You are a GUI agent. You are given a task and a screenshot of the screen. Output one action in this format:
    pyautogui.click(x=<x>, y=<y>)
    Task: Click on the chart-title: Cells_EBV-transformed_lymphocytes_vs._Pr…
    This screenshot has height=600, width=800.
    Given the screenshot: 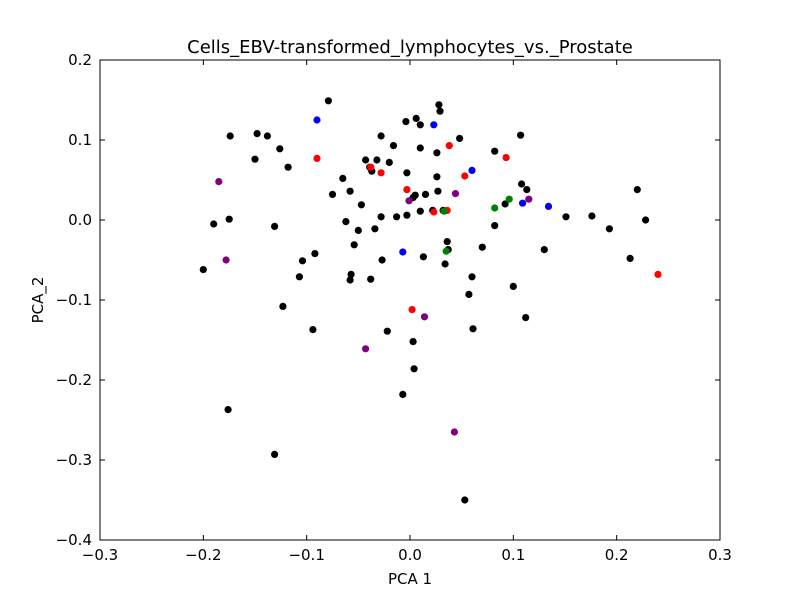 What is the action you would take?
    pyautogui.click(x=410, y=47)
    